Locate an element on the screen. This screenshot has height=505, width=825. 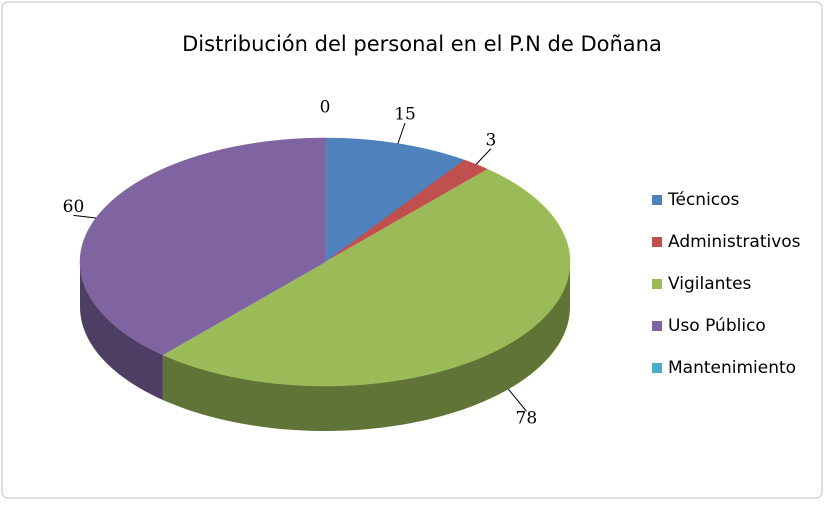
legend-label: Técnicos is located at coordinates (703, 200).